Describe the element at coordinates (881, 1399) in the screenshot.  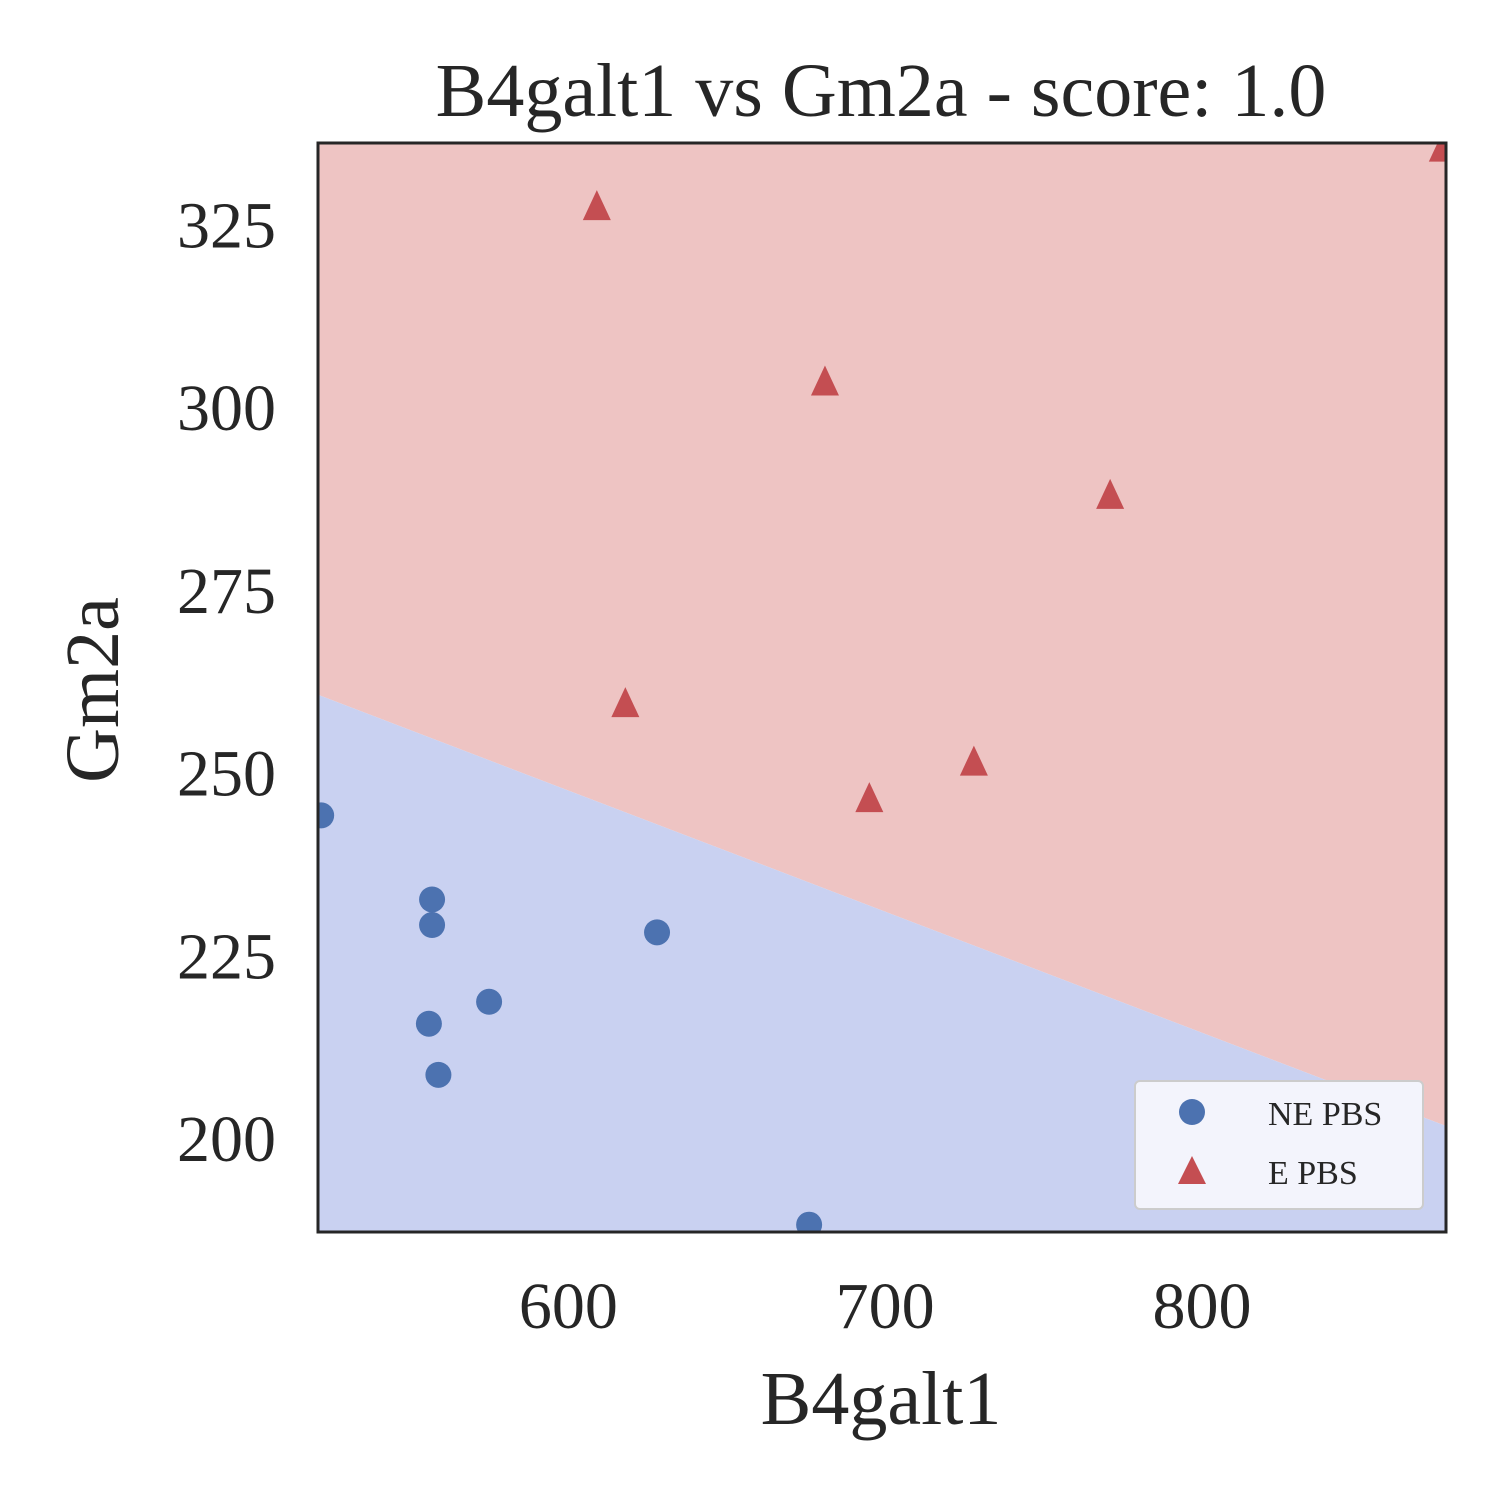
I see `x-axis-label: B4galt1` at that location.